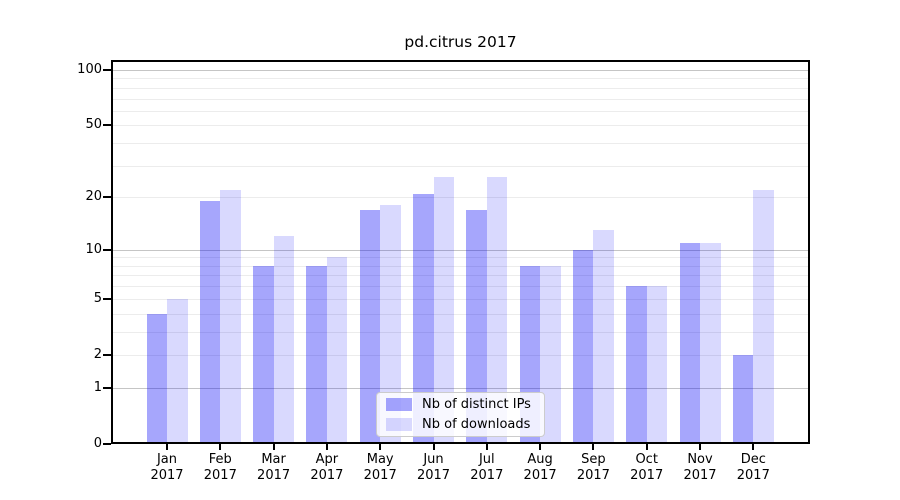 This screenshot has height=500, width=900. Describe the element at coordinates (700, 459) in the screenshot. I see `x-tick-month: Nov` at that location.